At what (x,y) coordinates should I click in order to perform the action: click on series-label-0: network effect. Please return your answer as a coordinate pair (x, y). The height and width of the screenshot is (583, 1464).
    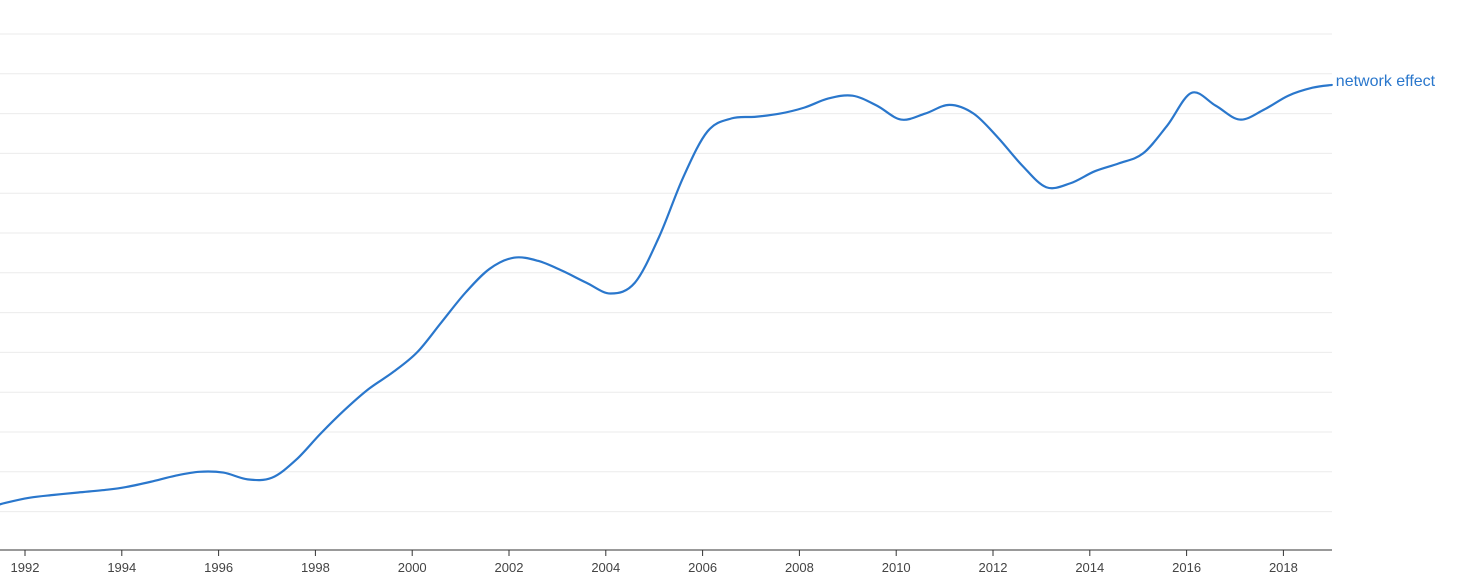
    Looking at the image, I should click on (1386, 81).